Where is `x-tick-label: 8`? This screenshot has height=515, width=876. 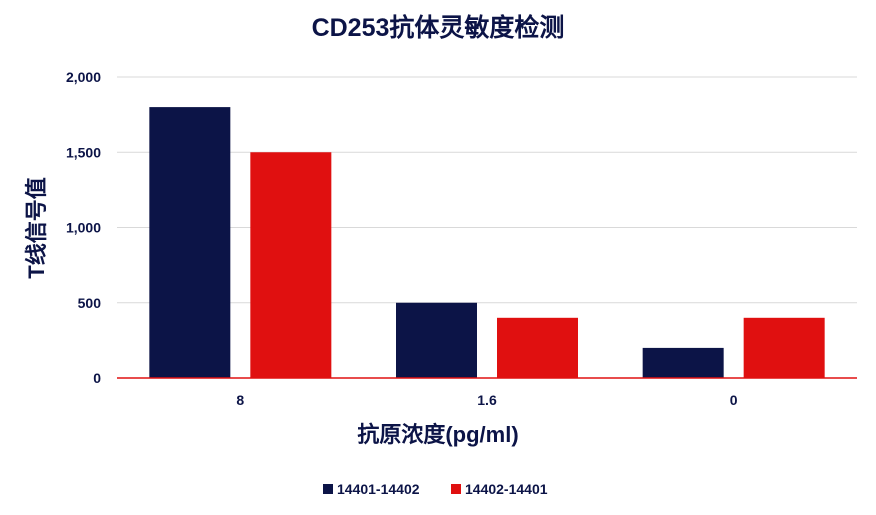 x-tick-label: 8 is located at coordinates (240, 400).